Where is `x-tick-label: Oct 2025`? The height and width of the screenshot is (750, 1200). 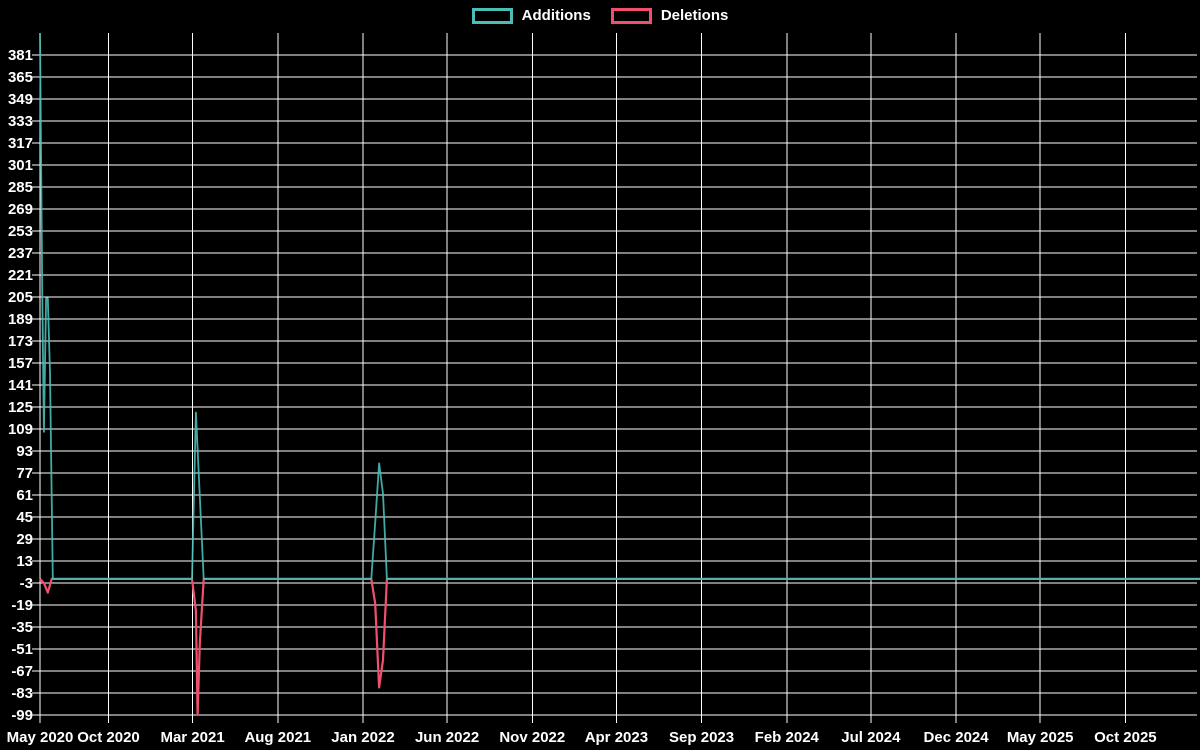
x-tick-label: Oct 2025 is located at coordinates (1125, 737).